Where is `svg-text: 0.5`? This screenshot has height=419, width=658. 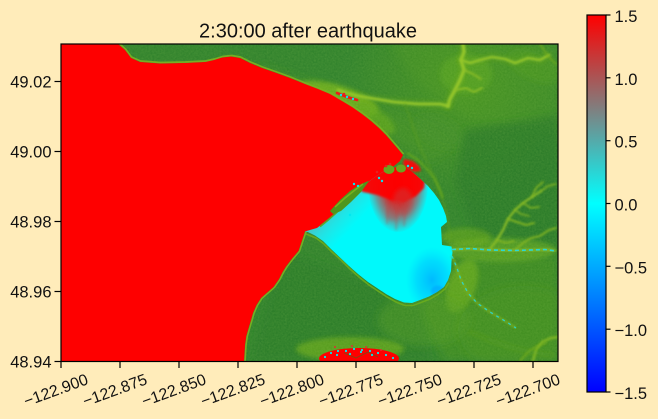
svg-text: 0.5 is located at coordinates (626, 143).